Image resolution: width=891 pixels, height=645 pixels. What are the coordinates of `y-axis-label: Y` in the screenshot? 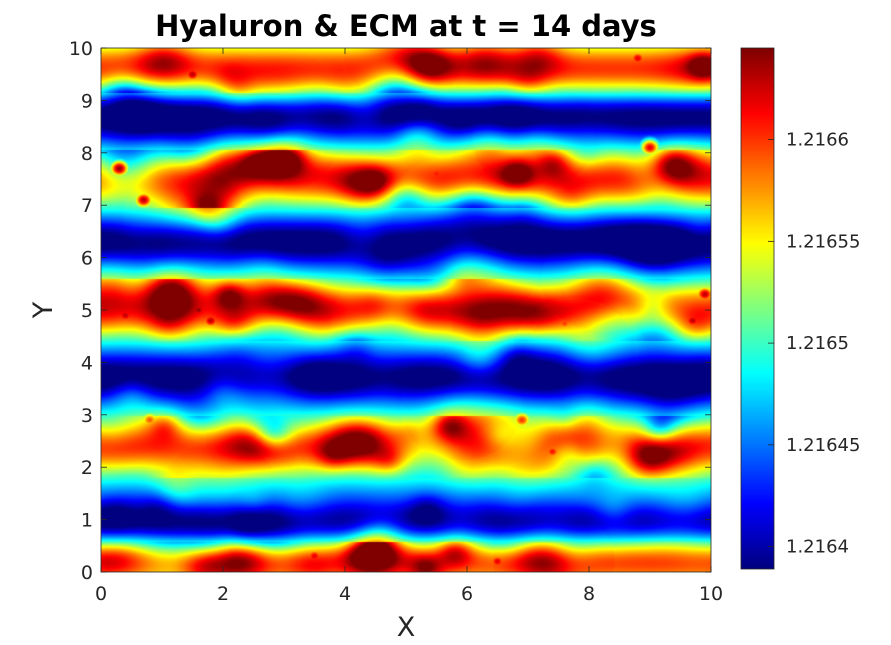 It's located at (43, 310).